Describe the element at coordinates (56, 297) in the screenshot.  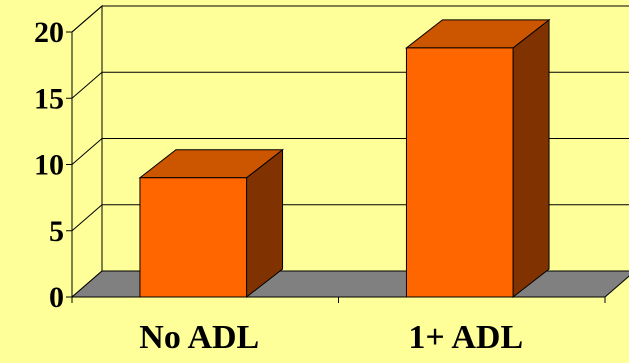
I see `y-tick-label: 0` at that location.